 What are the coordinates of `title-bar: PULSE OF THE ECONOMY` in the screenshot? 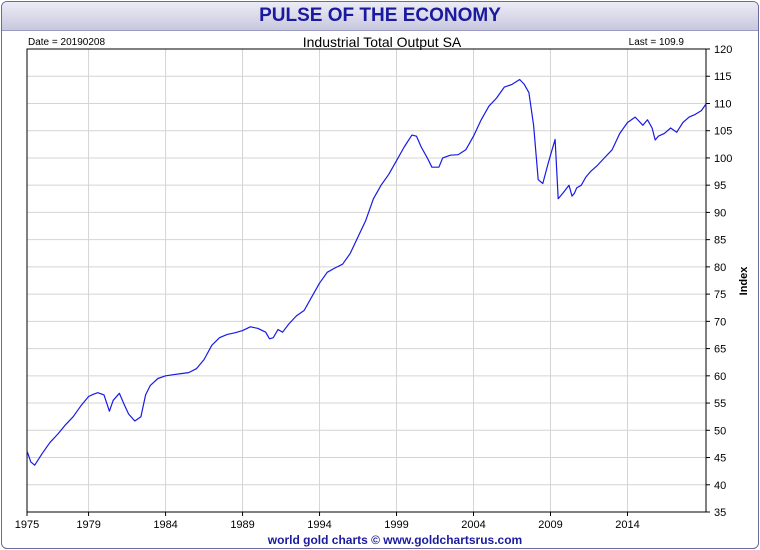 It's located at (380, 16).